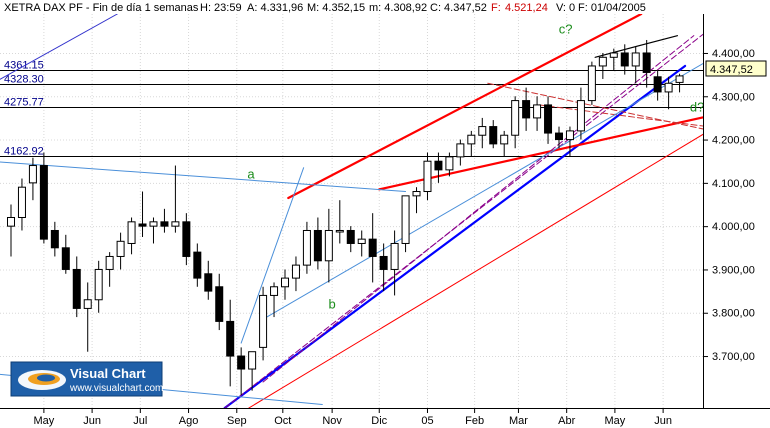  I want to click on current-price-background, so click(736, 68).